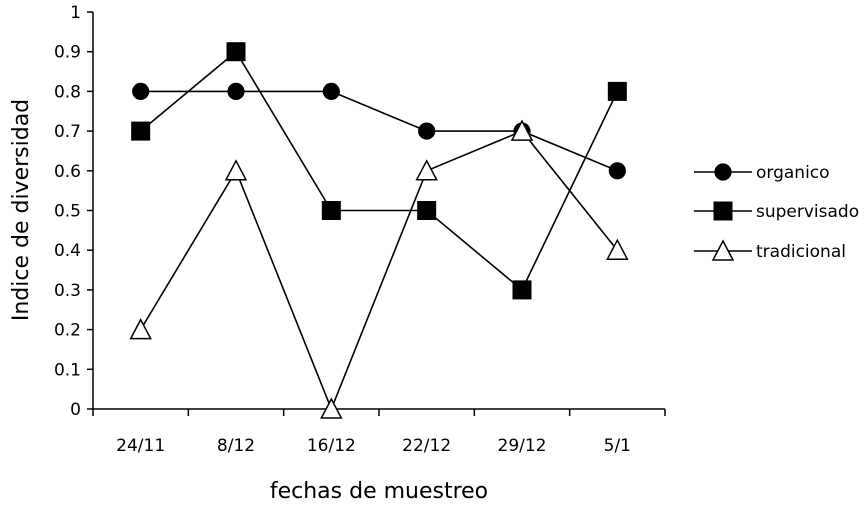 The height and width of the screenshot is (508, 865). Describe the element at coordinates (801, 252) in the screenshot. I see `legend-label: tradicional` at that location.